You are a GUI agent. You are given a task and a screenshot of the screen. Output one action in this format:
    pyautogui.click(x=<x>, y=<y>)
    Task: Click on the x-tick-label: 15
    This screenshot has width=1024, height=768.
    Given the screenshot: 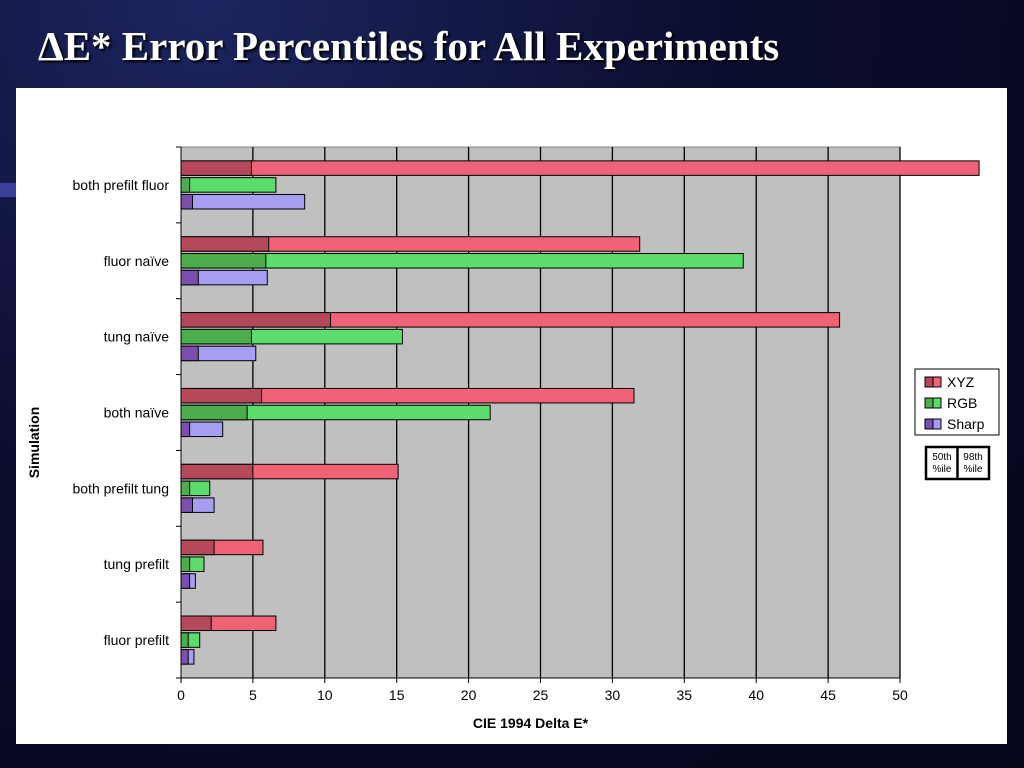 What is the action you would take?
    pyautogui.click(x=397, y=695)
    